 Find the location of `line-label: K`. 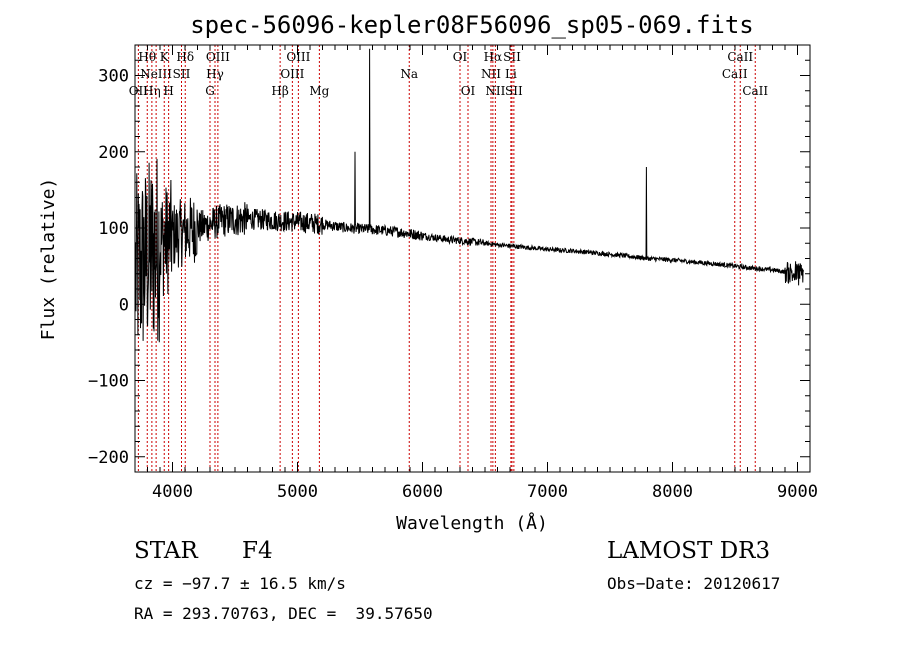

line-label: K is located at coordinates (165, 57).